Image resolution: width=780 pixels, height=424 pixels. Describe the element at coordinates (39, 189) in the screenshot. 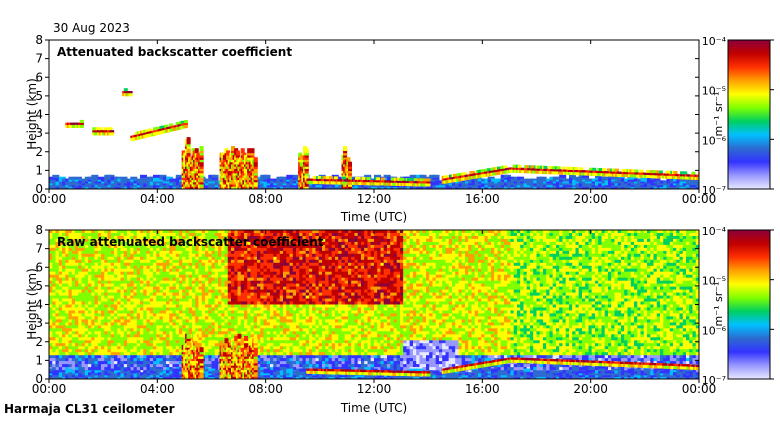

I see `y-tick-label: 0` at that location.